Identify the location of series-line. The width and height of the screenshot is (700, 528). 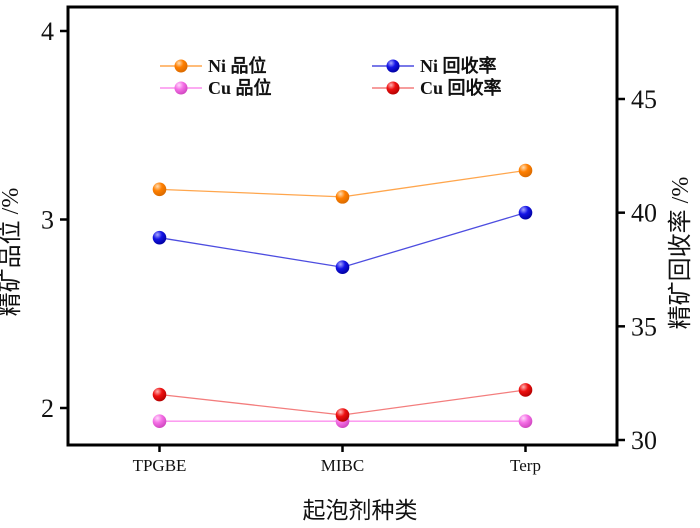
(342, 240).